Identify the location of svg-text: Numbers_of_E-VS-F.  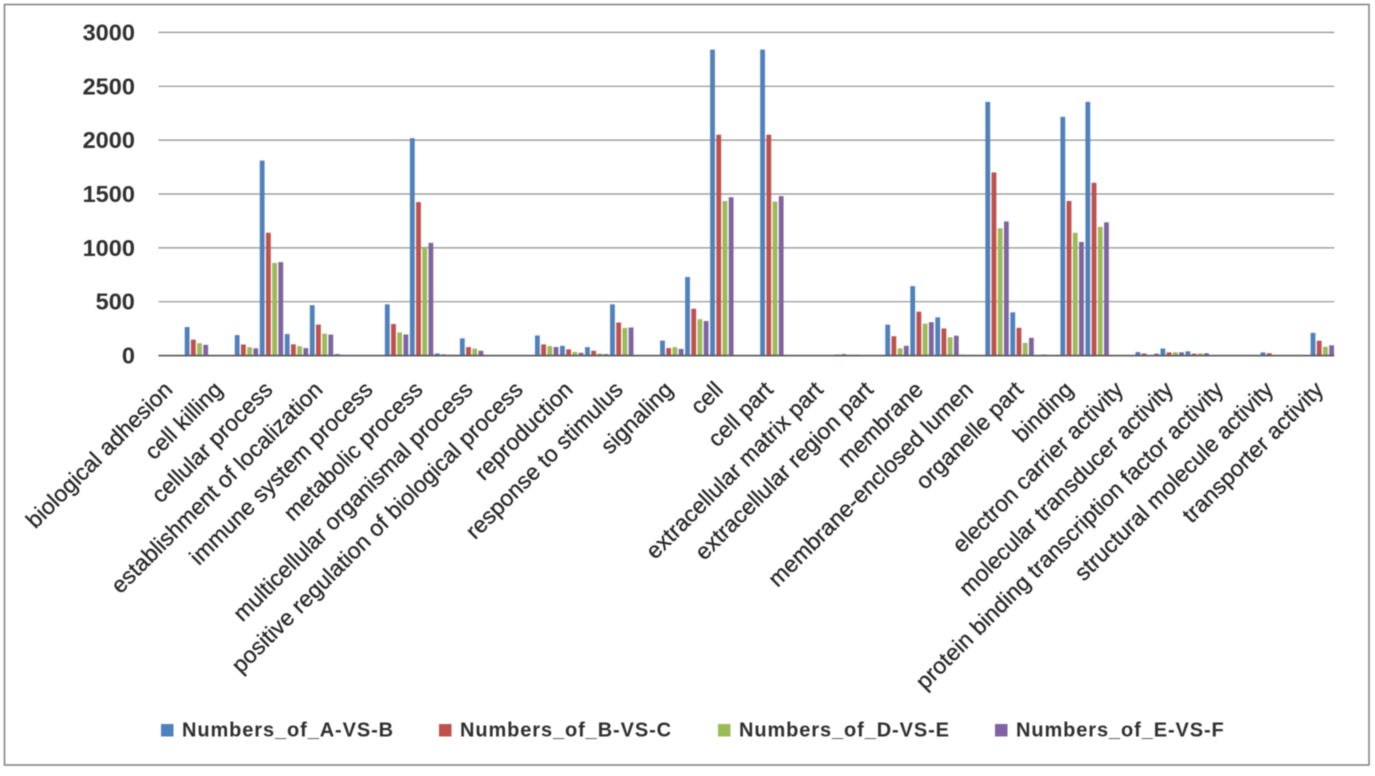
(1120, 731).